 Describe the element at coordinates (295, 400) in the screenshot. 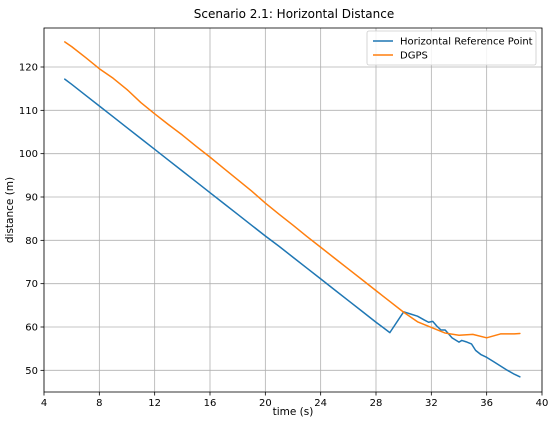

I see `x-axis-ticks: 4 8 12 16 20 24 28 32 36 40` at that location.